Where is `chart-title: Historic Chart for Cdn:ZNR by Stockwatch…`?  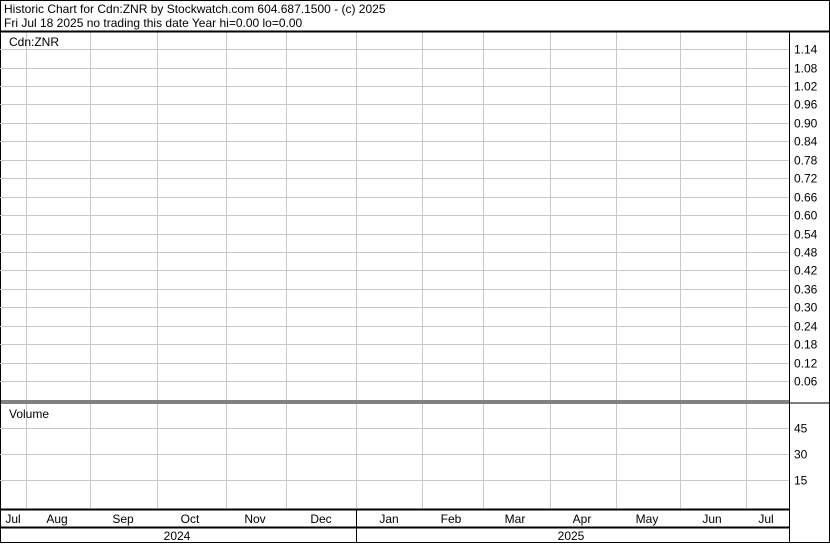
chart-title: Historic Chart for Cdn:ZNR by Stockwatch… is located at coordinates (195, 9).